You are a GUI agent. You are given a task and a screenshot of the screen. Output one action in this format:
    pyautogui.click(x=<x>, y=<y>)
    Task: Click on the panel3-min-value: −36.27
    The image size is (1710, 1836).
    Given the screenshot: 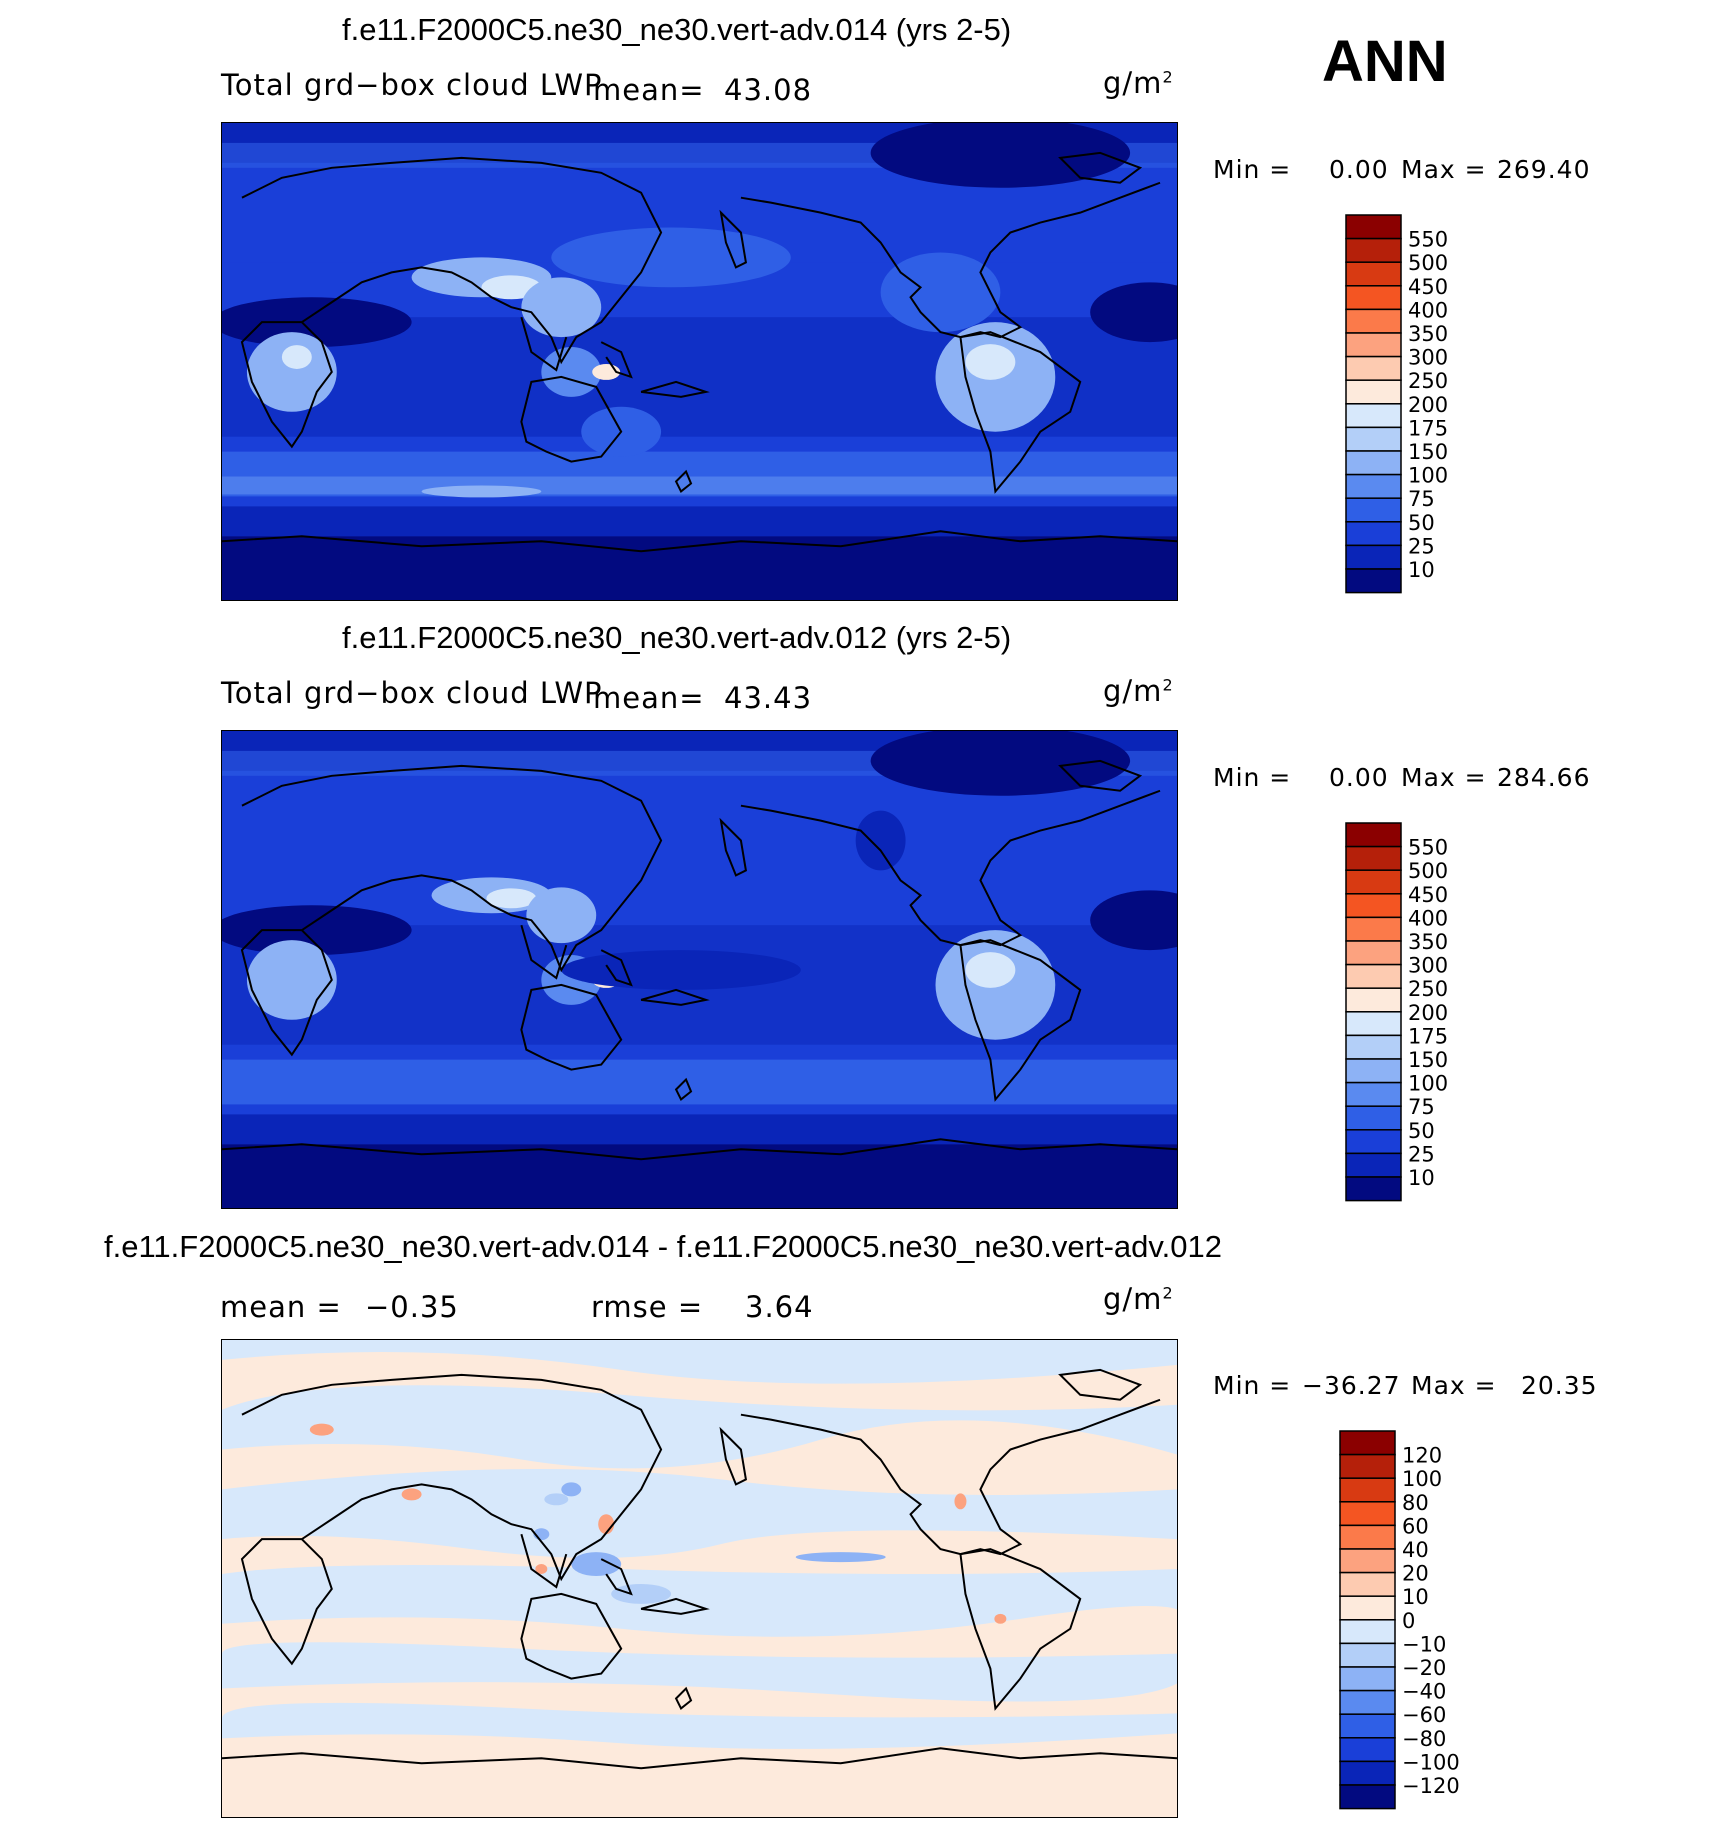 What is the action you would take?
    pyautogui.click(x=1351, y=1385)
    